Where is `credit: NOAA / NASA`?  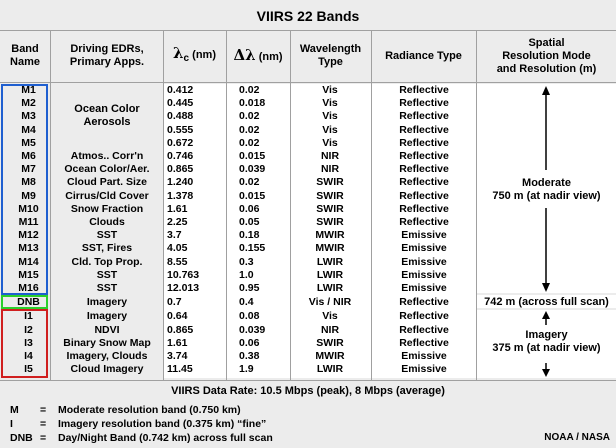 credit: NOAA / NASA is located at coordinates (577, 437).